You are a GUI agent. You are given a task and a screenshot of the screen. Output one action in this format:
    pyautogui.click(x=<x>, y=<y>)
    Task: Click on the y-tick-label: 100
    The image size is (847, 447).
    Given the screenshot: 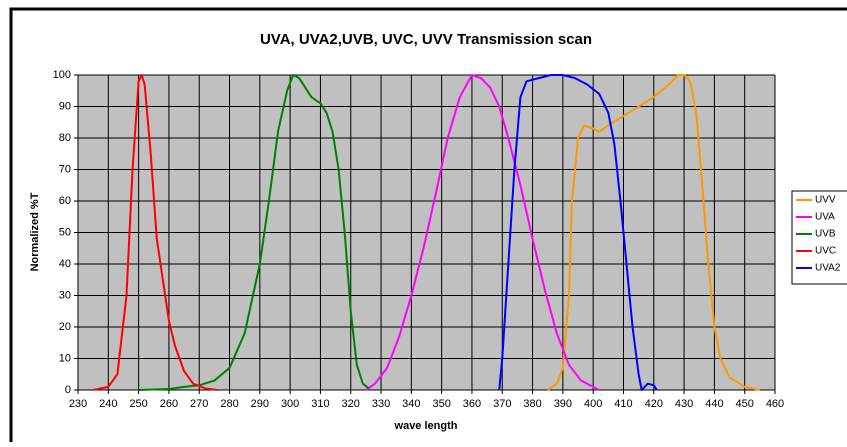 What is the action you would take?
    pyautogui.click(x=62, y=75)
    